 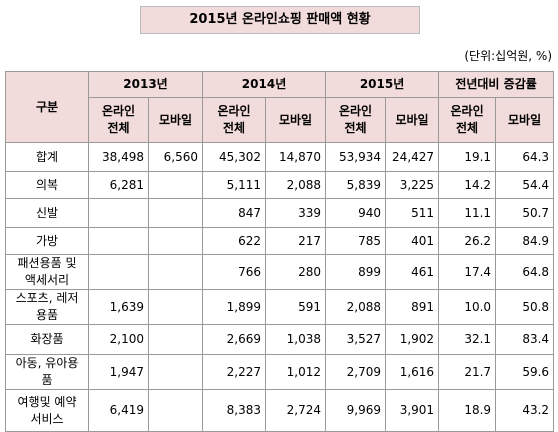 I want to click on cell: 899, so click(x=356, y=272).